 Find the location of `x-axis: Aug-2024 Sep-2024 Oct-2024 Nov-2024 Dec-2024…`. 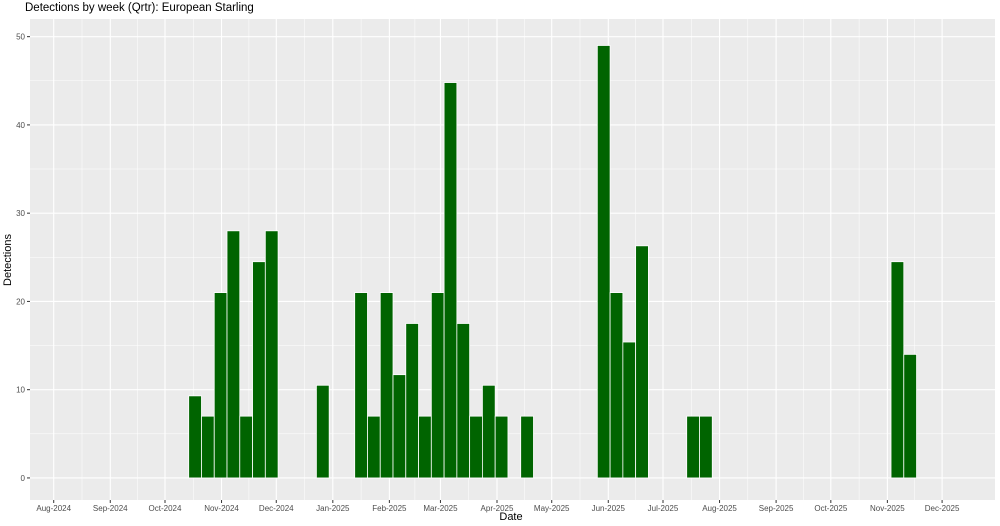

x-axis: Aug-2024 Sep-2024 Oct-2024 Nov-2024 Dec-2024… is located at coordinates (498, 506).